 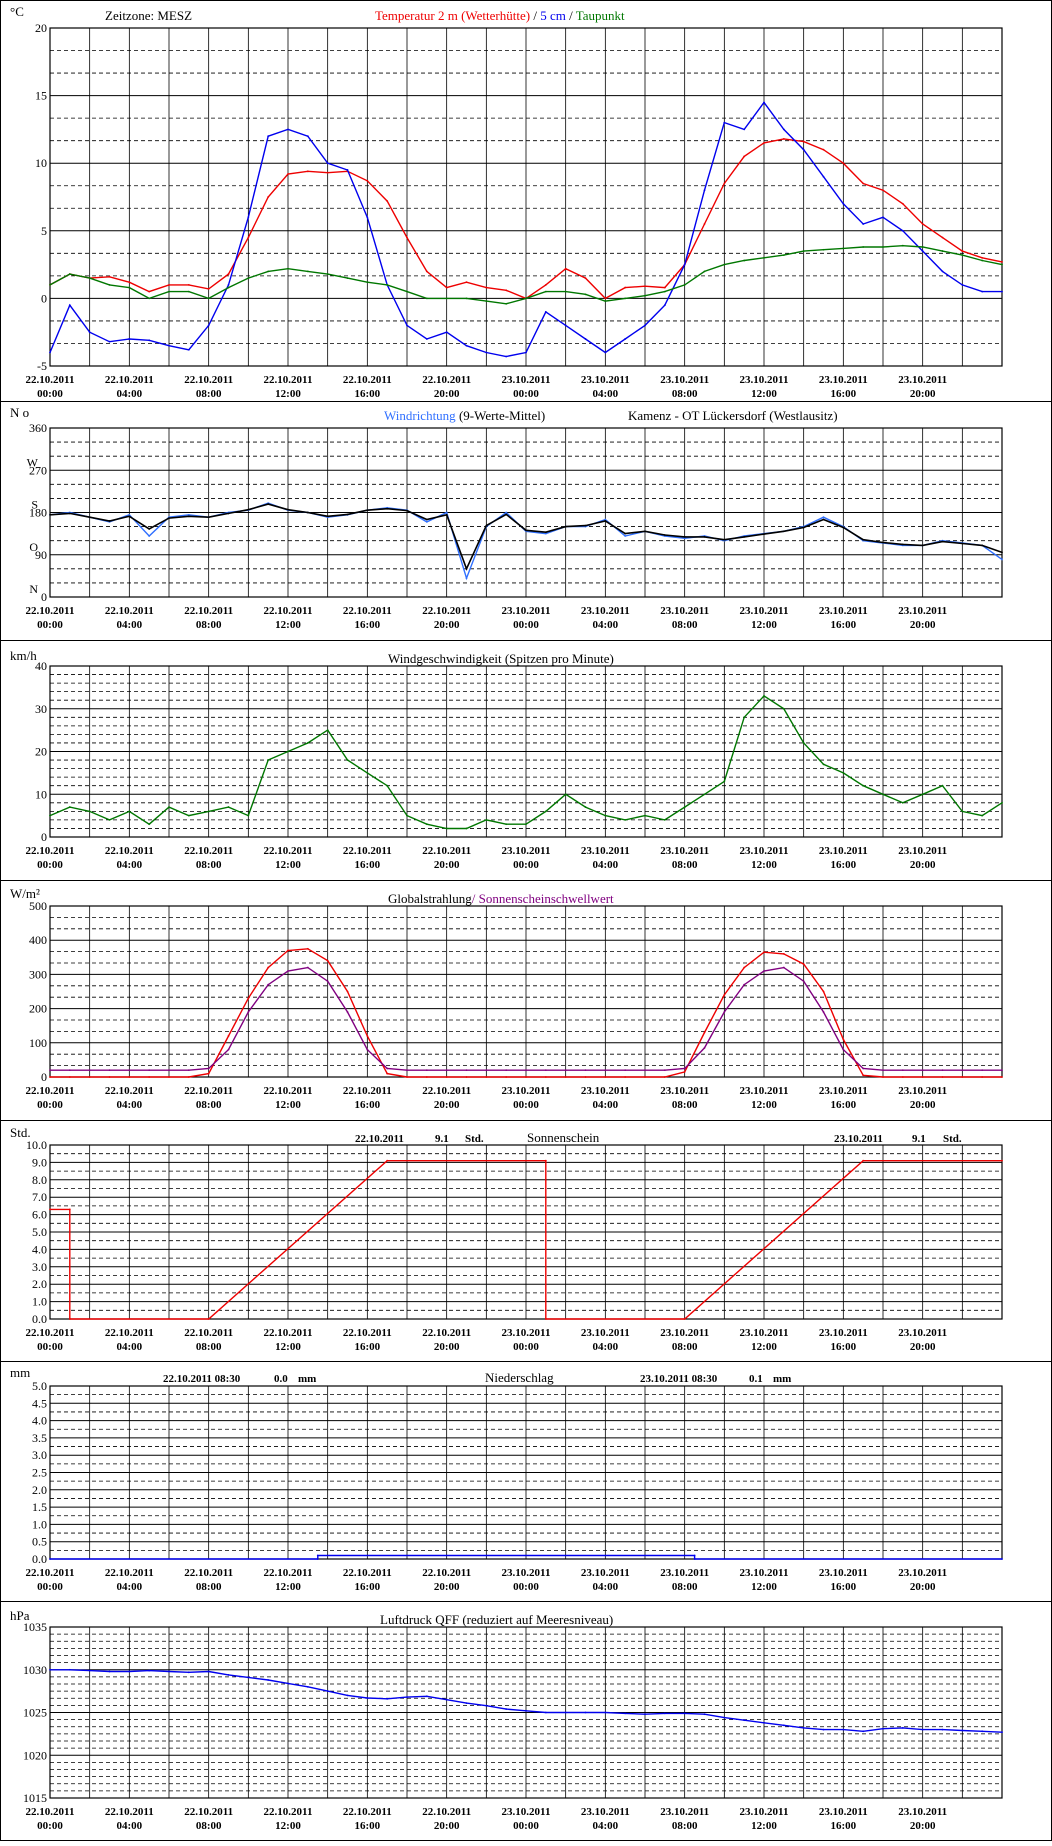 I want to click on y-tick-label: 360, so click(x=38, y=428).